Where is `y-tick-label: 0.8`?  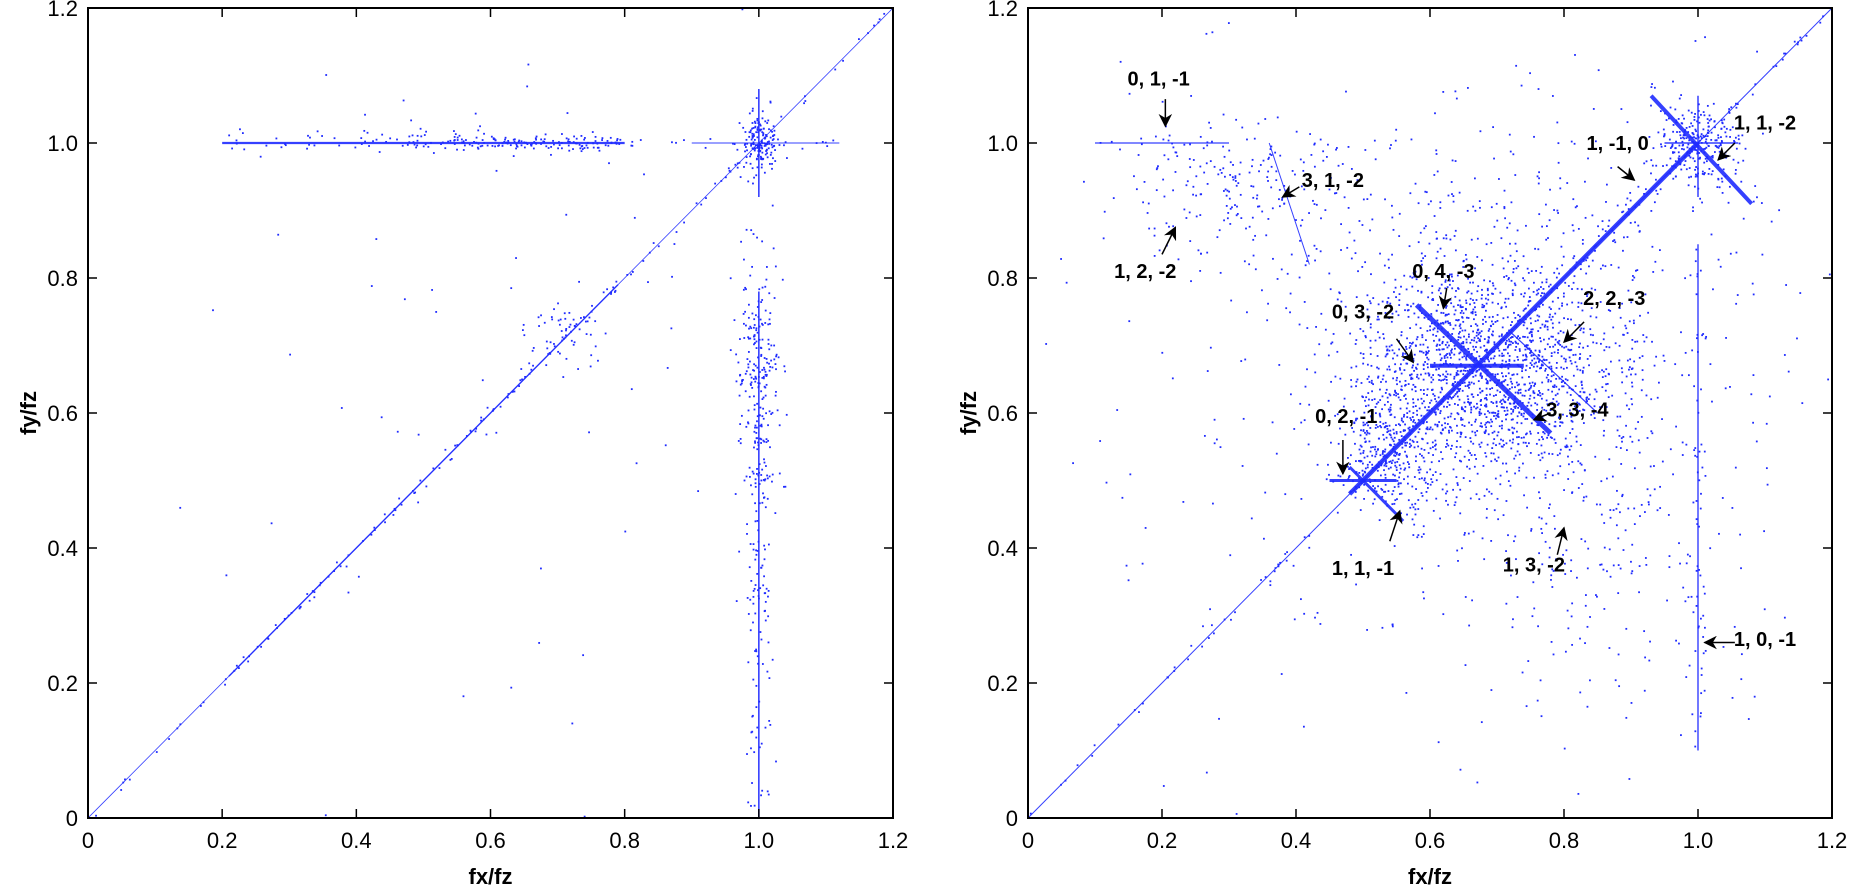 y-tick-label: 0.8 is located at coordinates (1002, 278).